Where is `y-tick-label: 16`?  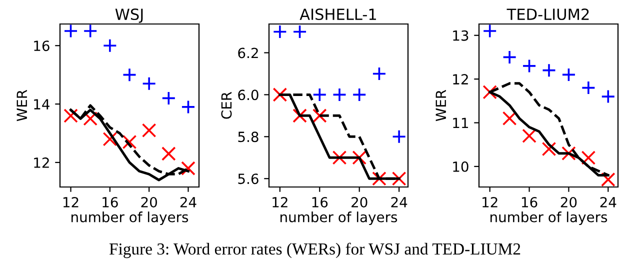
y-tick-label: 16 is located at coordinates (42, 46).